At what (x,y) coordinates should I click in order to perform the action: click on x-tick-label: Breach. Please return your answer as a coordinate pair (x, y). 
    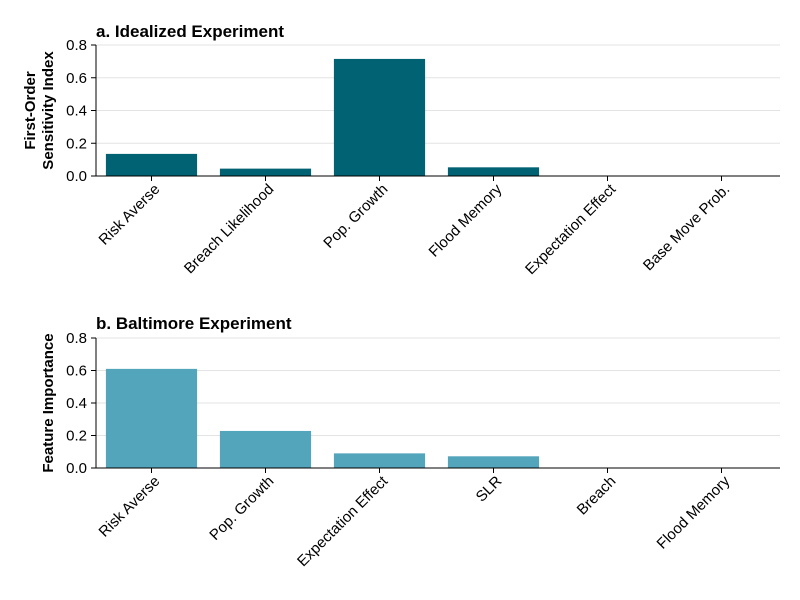
    Looking at the image, I should click on (597, 496).